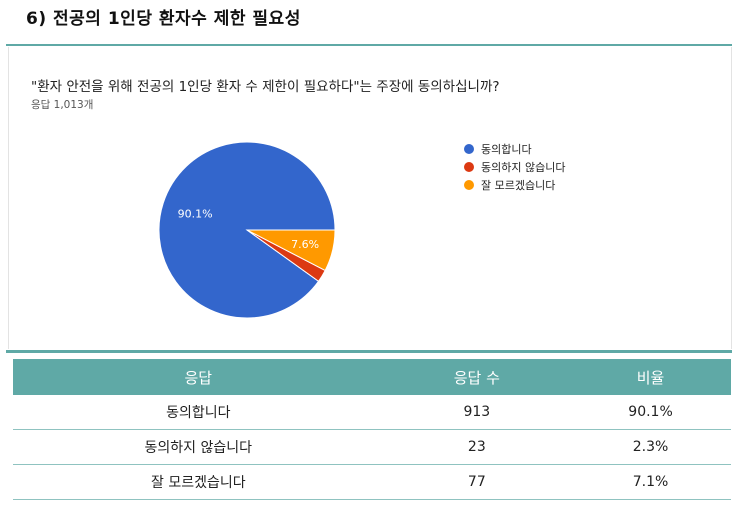  Describe the element at coordinates (523, 167) in the screenshot. I see `legend-label: 동의하지 않습니다` at that location.